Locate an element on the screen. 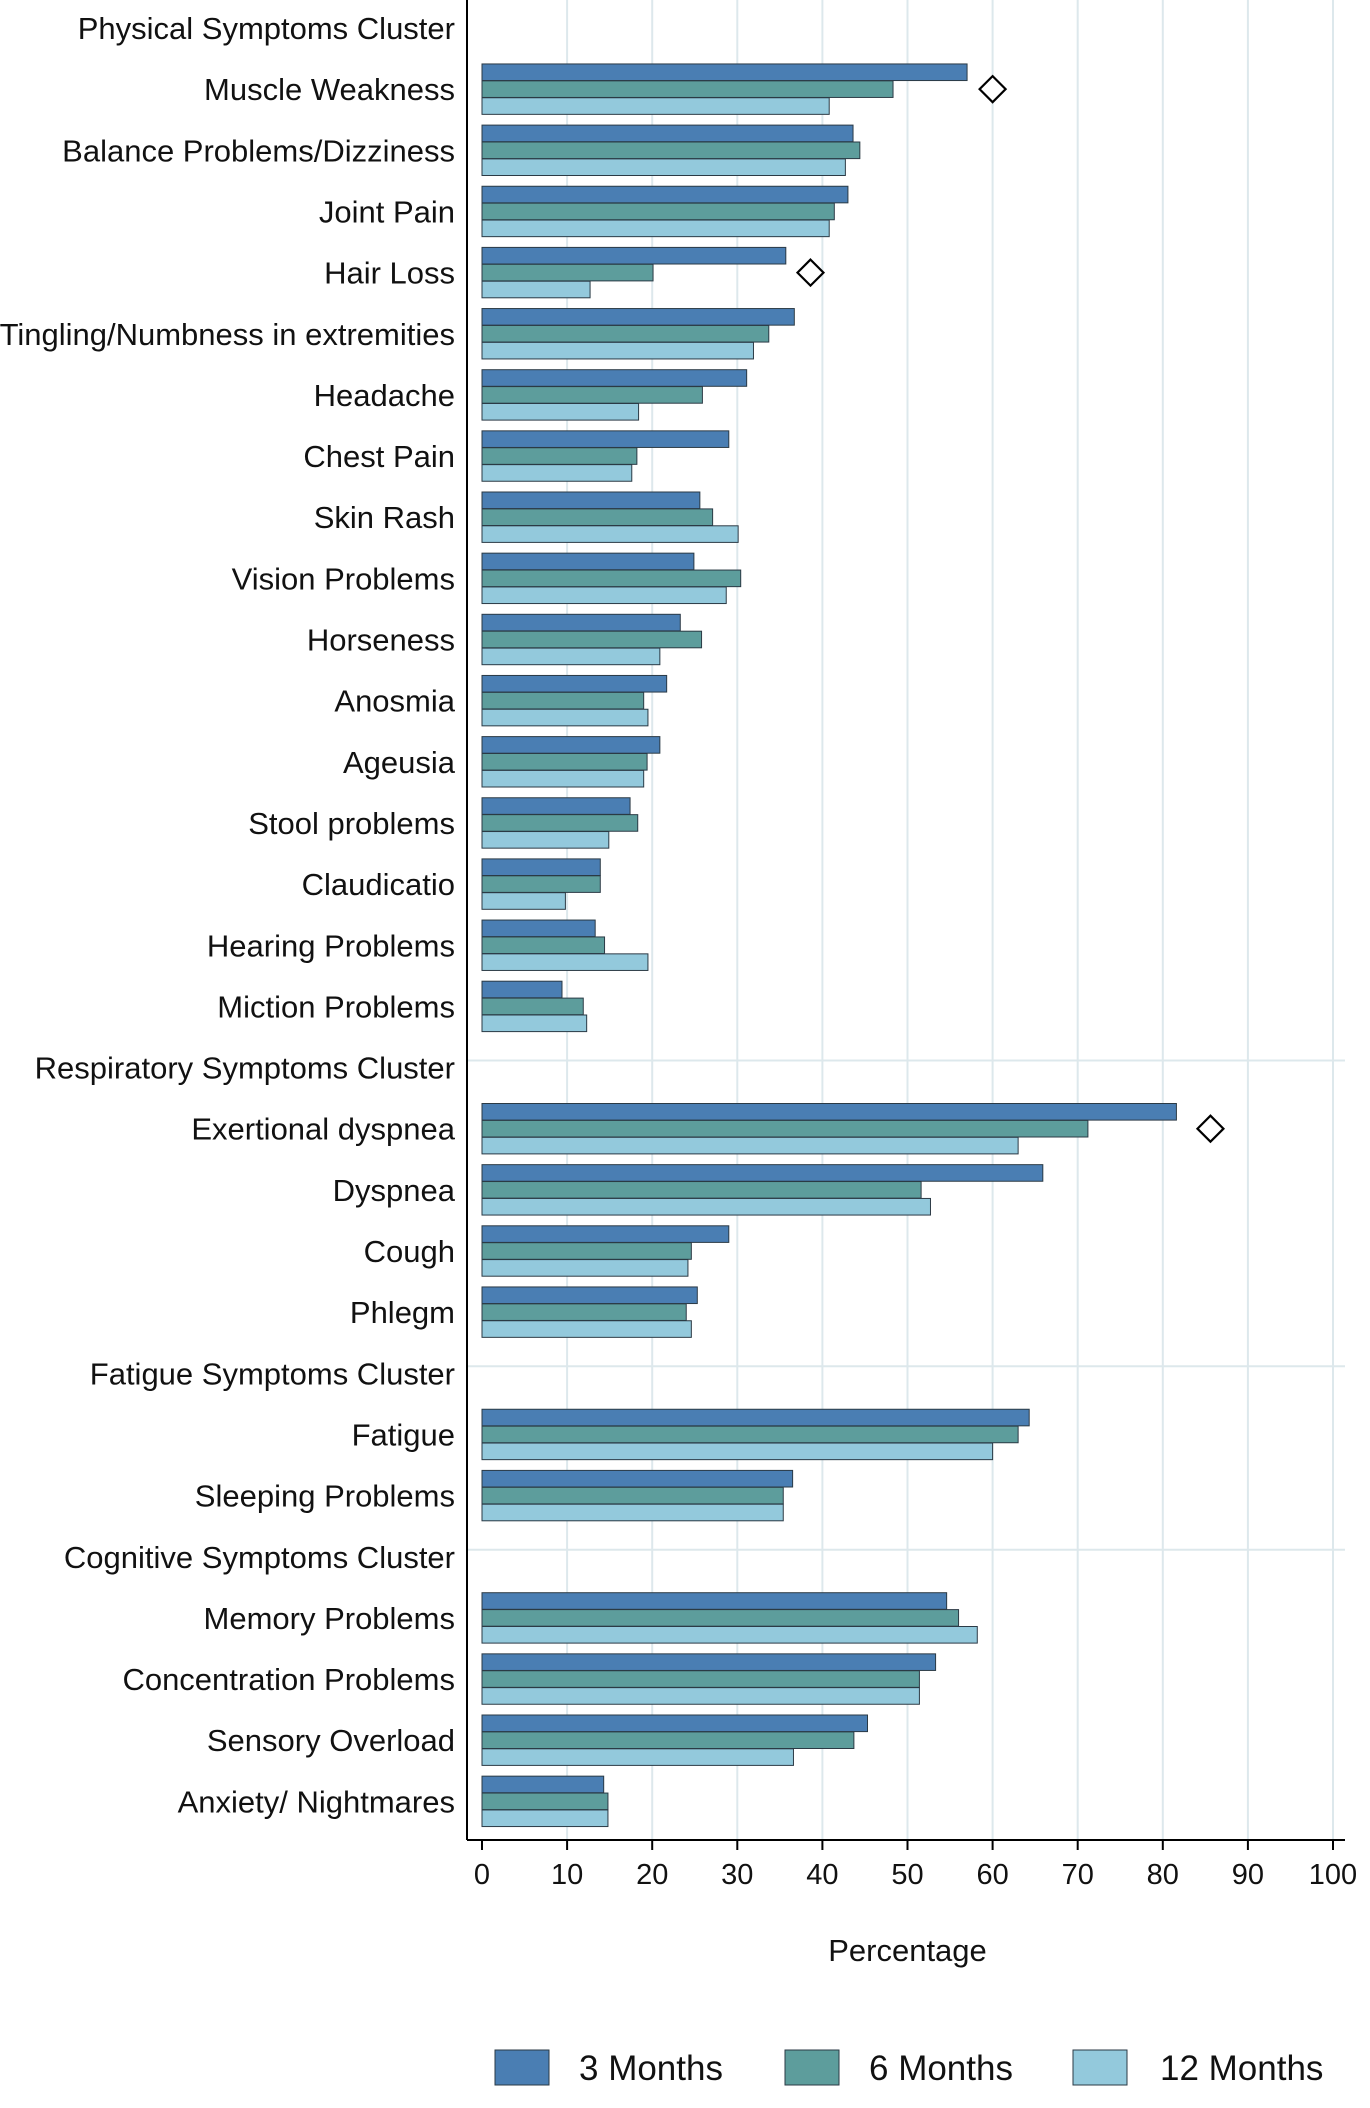 The width and height of the screenshot is (1370, 2108). category-label-tingling-numbness-in-extremities: Tingling/Numbness in extremities is located at coordinates (227, 334).